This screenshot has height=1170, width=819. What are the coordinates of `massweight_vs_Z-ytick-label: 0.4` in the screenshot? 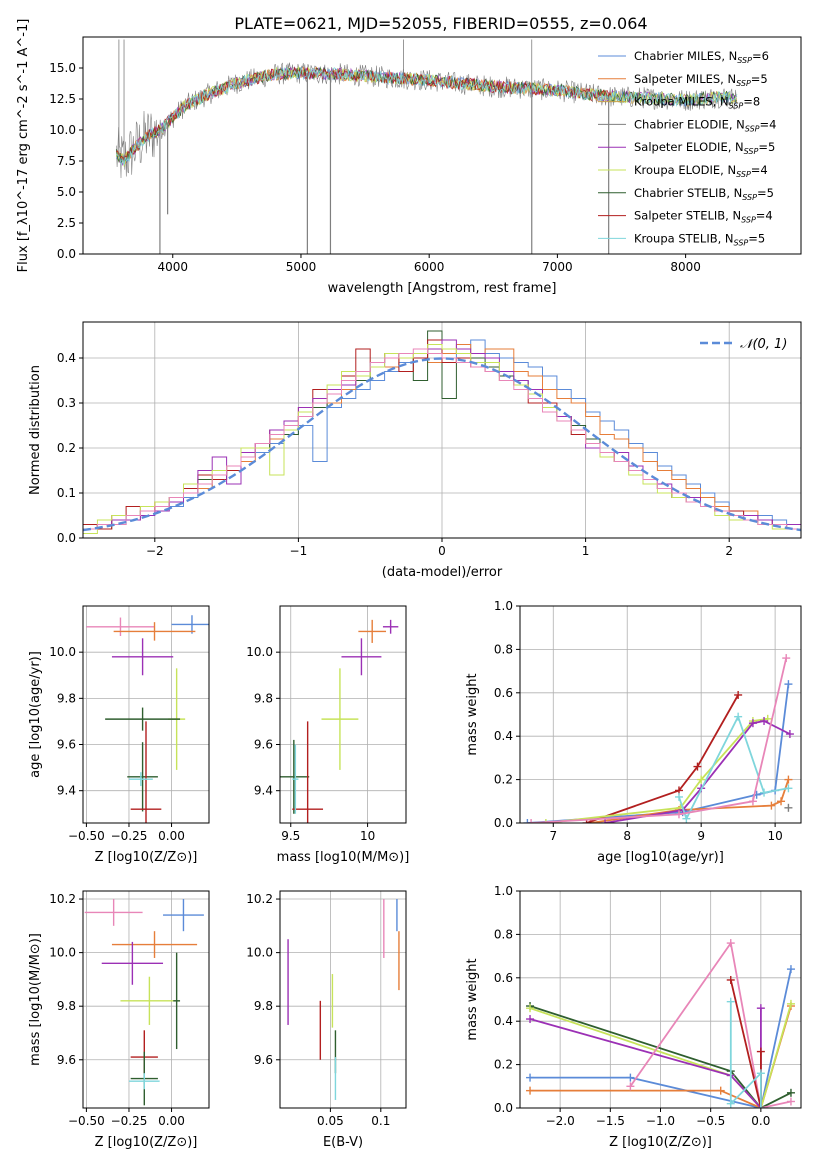 It's located at (503, 1021).